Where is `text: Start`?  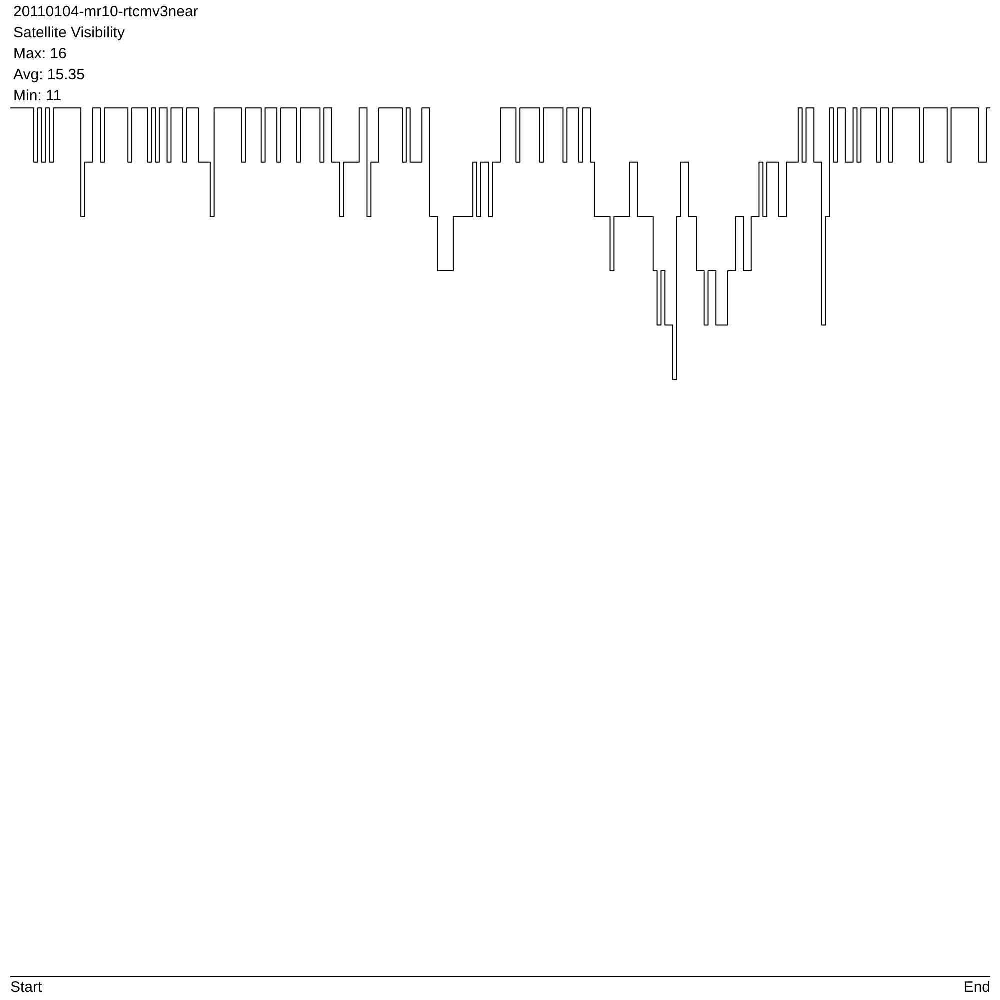 text: Start is located at coordinates (27, 987).